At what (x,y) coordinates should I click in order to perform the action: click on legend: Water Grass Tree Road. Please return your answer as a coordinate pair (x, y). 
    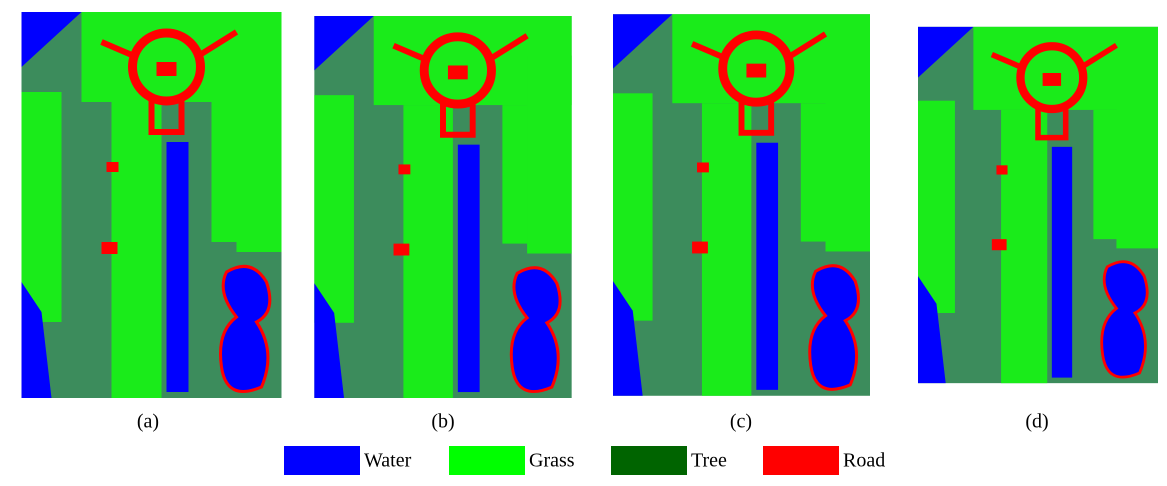
    Looking at the image, I should click on (584, 460).